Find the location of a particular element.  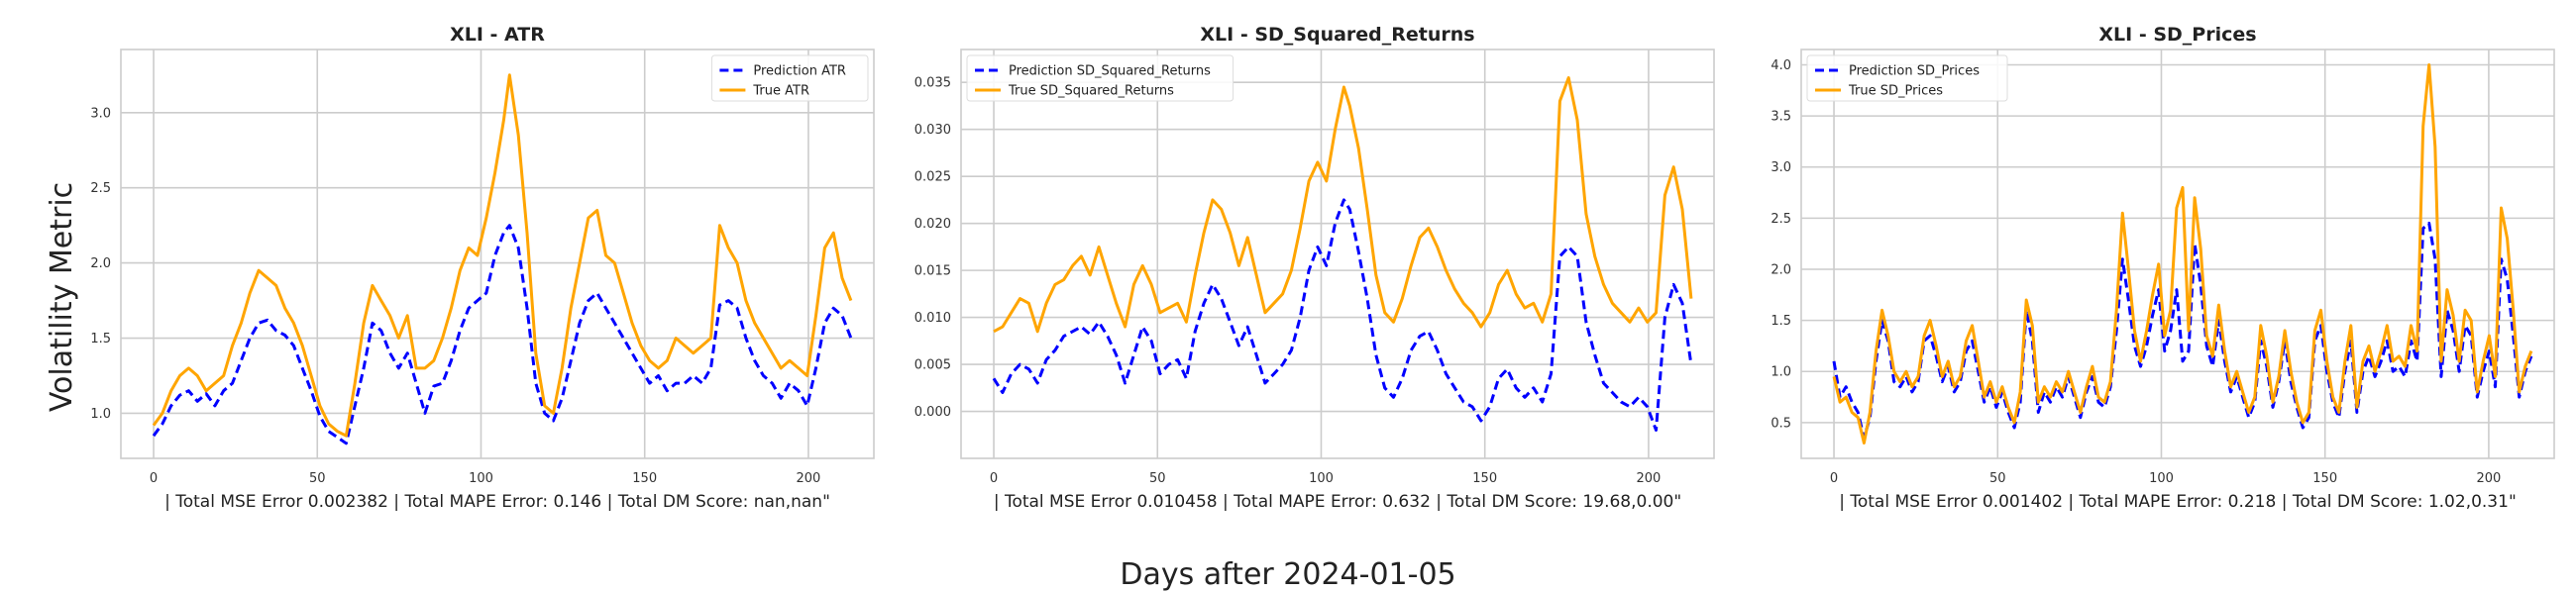

y-tick-label: 0.000 is located at coordinates (932, 412).